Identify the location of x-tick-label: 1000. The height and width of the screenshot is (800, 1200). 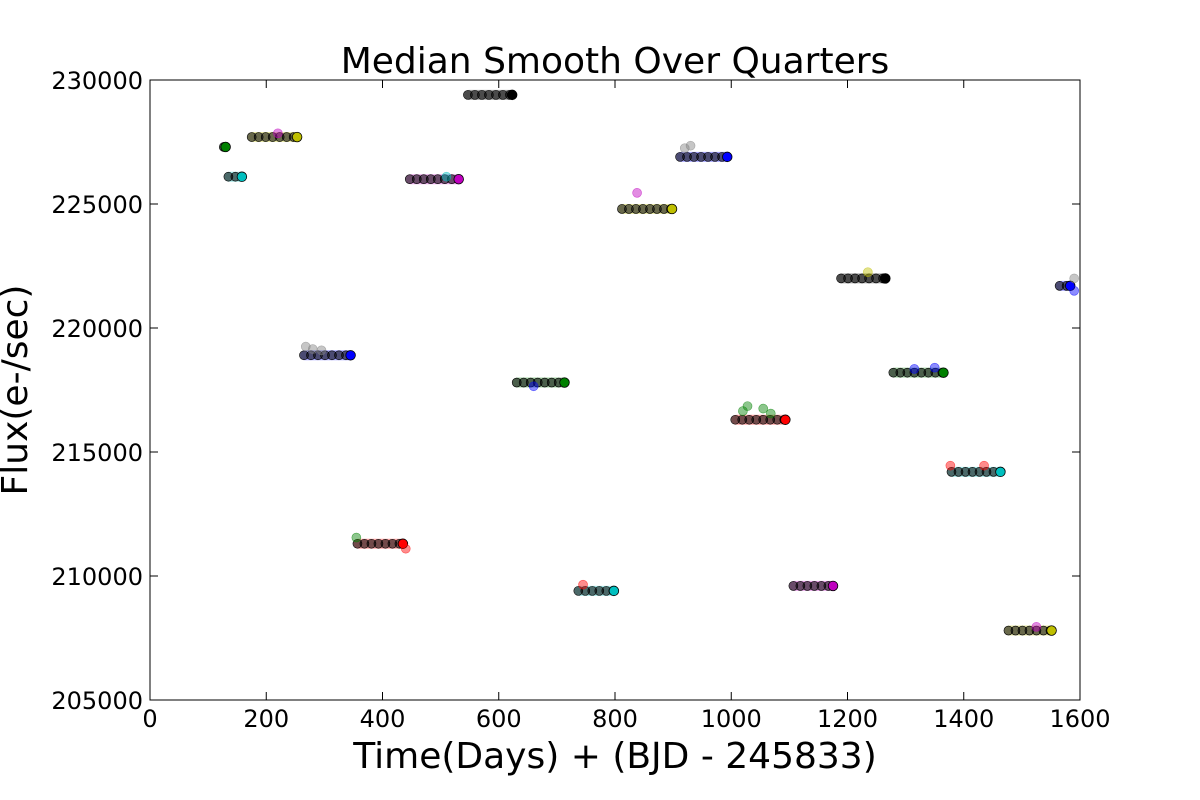
(731, 719).